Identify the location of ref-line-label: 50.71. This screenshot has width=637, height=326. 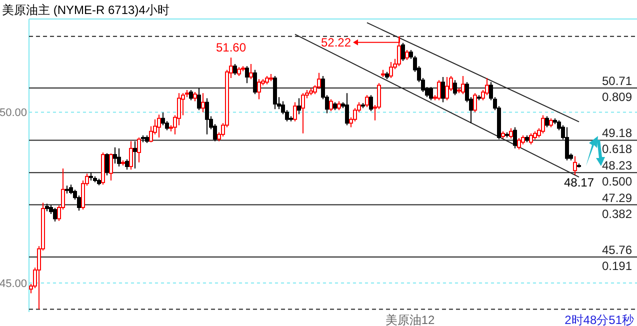
(617, 81).